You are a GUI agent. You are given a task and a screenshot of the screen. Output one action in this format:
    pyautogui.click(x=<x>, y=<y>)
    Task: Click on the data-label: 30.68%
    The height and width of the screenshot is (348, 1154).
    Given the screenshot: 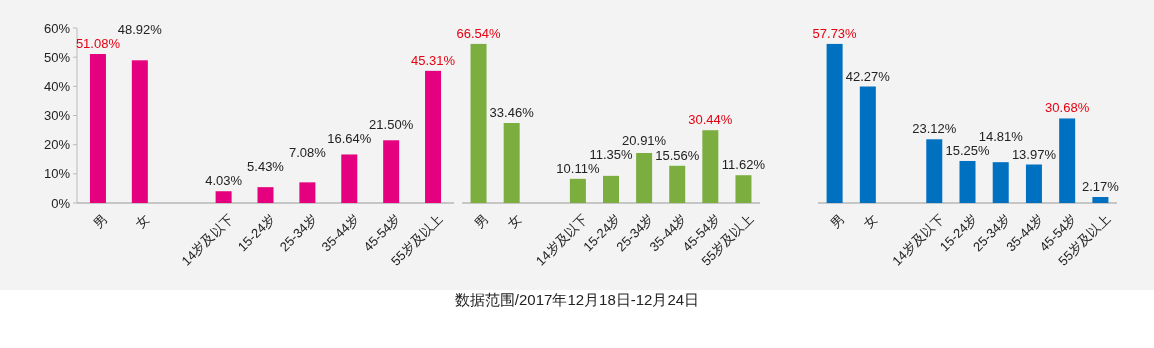 What is the action you would take?
    pyautogui.click(x=1067, y=108)
    